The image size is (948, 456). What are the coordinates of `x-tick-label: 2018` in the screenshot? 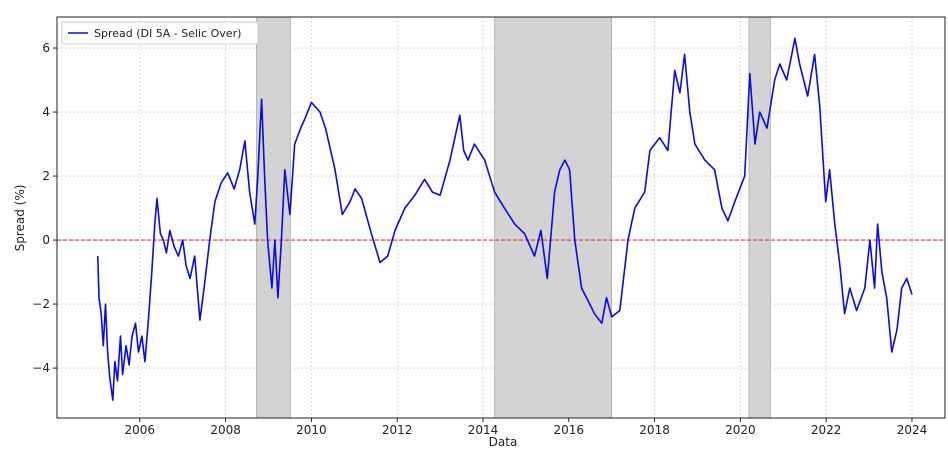 It's located at (654, 430).